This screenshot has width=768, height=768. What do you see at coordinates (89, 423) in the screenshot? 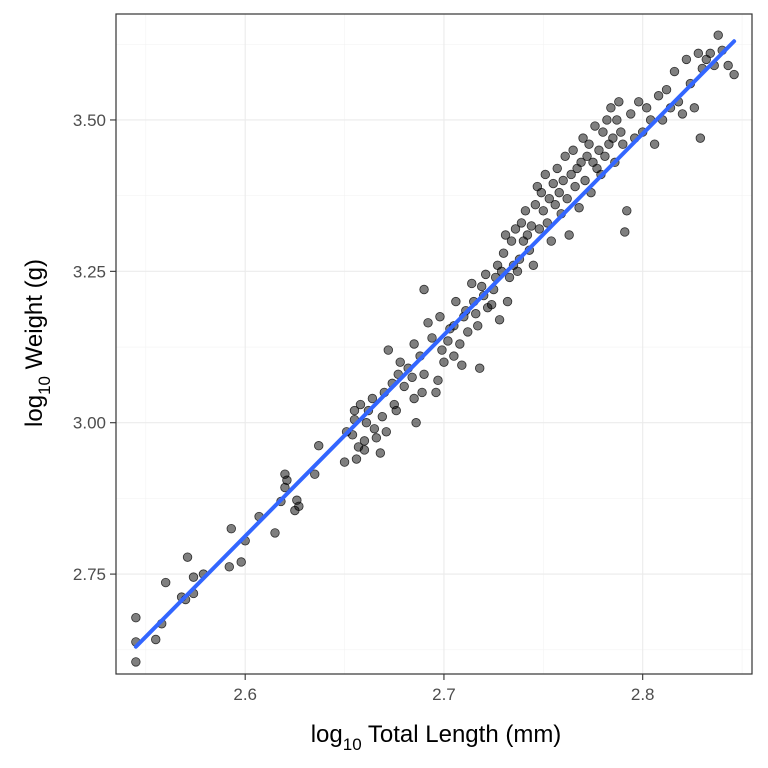
I see `y-tick-label: 3.00` at bounding box center [89, 423].